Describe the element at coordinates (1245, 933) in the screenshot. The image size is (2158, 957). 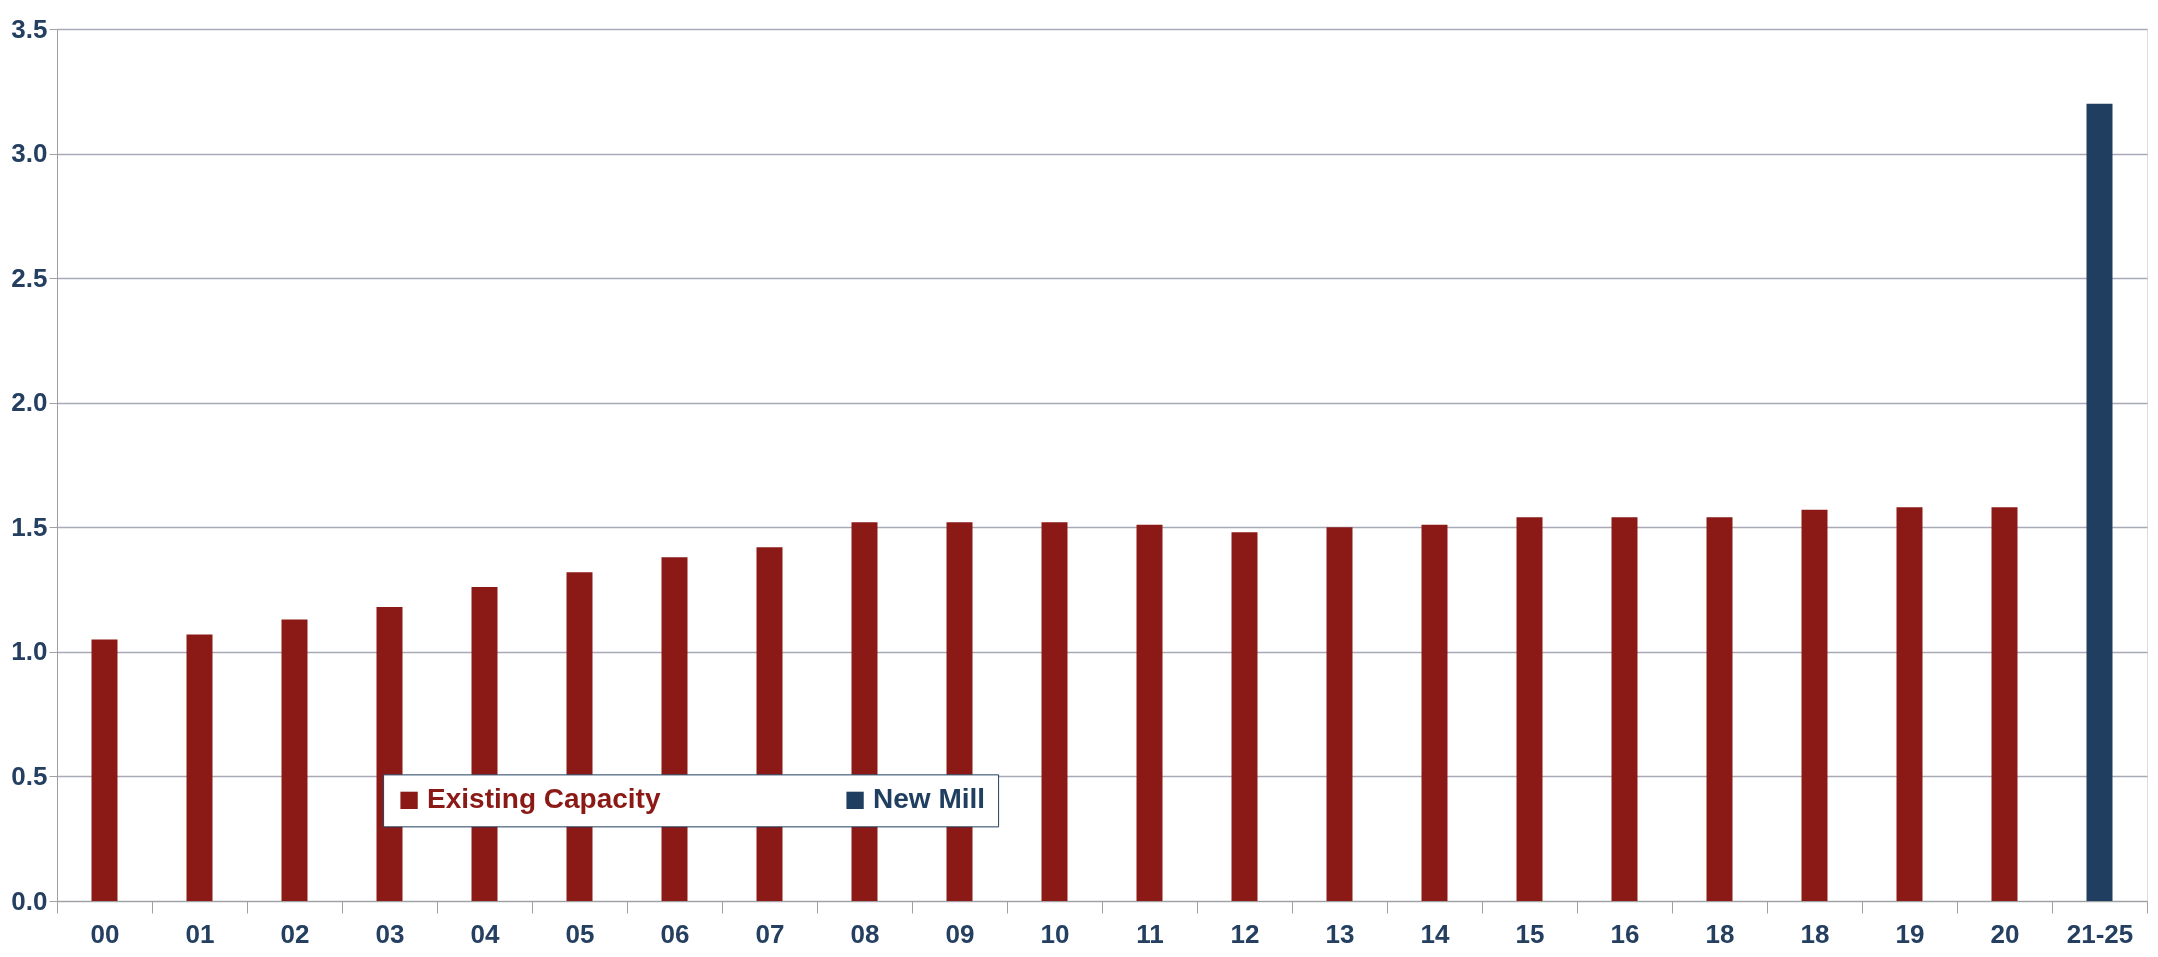
I see `x-tick-label: 12` at that location.